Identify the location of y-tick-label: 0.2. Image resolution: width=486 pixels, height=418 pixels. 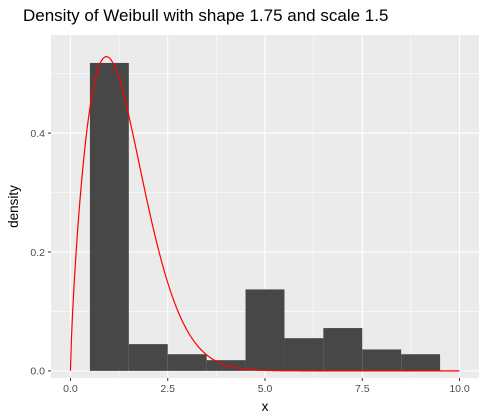
(37, 253).